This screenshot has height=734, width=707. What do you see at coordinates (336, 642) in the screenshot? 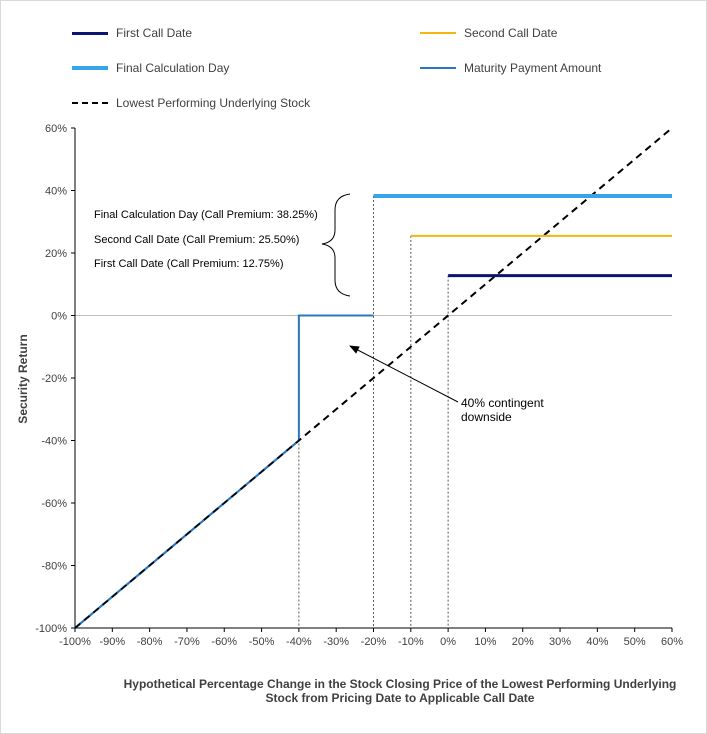
I see `x-tick-label: -30%` at bounding box center [336, 642].